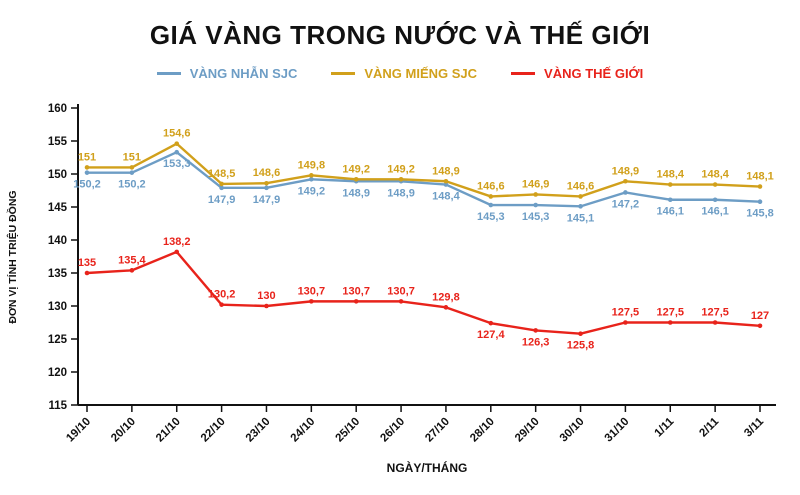 Image resolution: width=800 pixels, height=495 pixels. What do you see at coordinates (421, 73) in the screenshot?
I see `legend-label-vang-mieng-sjc: VÀNG MIẾNG SJC` at bounding box center [421, 73].